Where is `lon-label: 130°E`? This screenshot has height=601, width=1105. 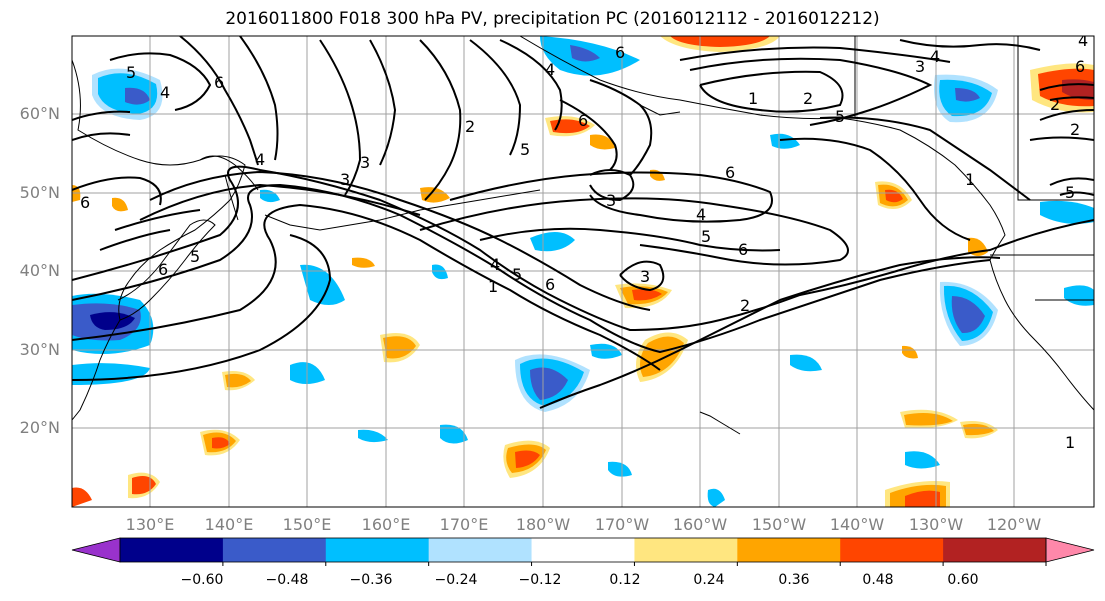
lon-label: 130°E is located at coordinates (150, 524).